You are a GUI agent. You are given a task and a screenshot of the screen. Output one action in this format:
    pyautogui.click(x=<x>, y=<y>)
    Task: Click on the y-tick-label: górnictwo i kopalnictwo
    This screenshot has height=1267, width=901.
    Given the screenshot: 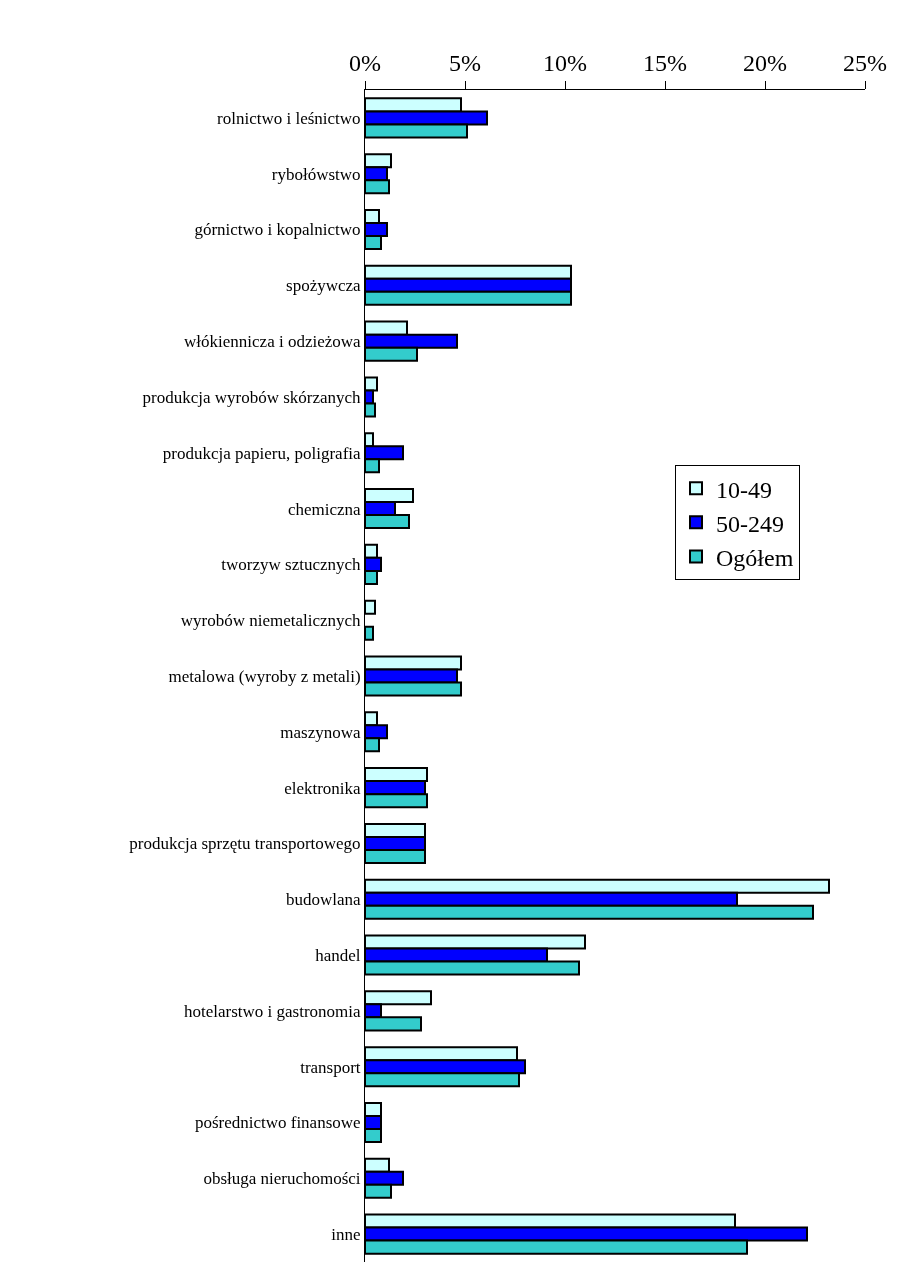 What is the action you would take?
    pyautogui.click(x=277, y=230)
    